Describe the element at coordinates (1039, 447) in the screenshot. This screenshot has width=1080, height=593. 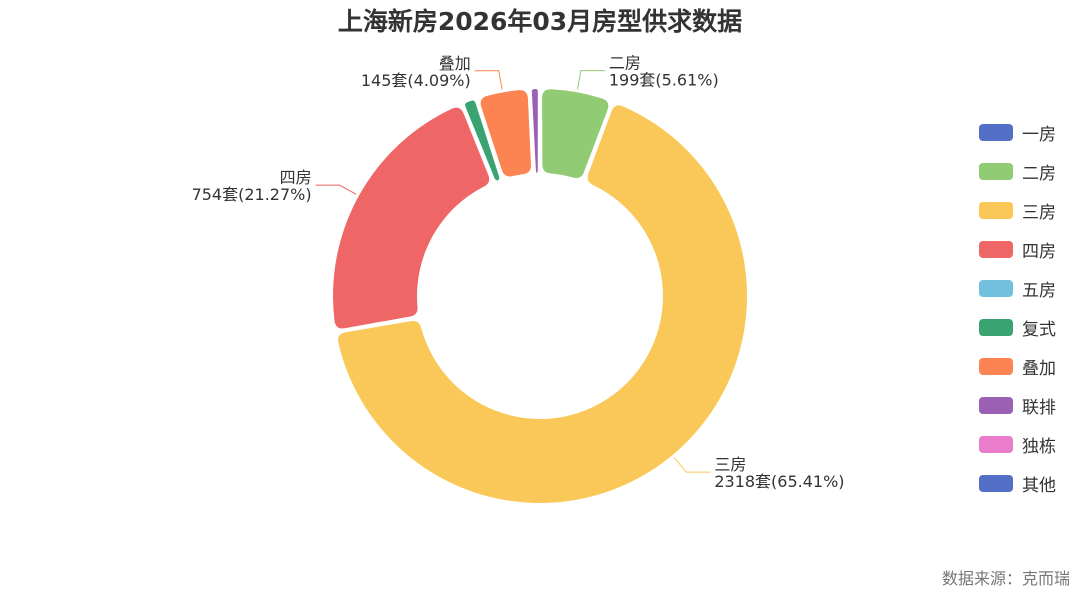
I see `legend-label: 独栋` at that location.